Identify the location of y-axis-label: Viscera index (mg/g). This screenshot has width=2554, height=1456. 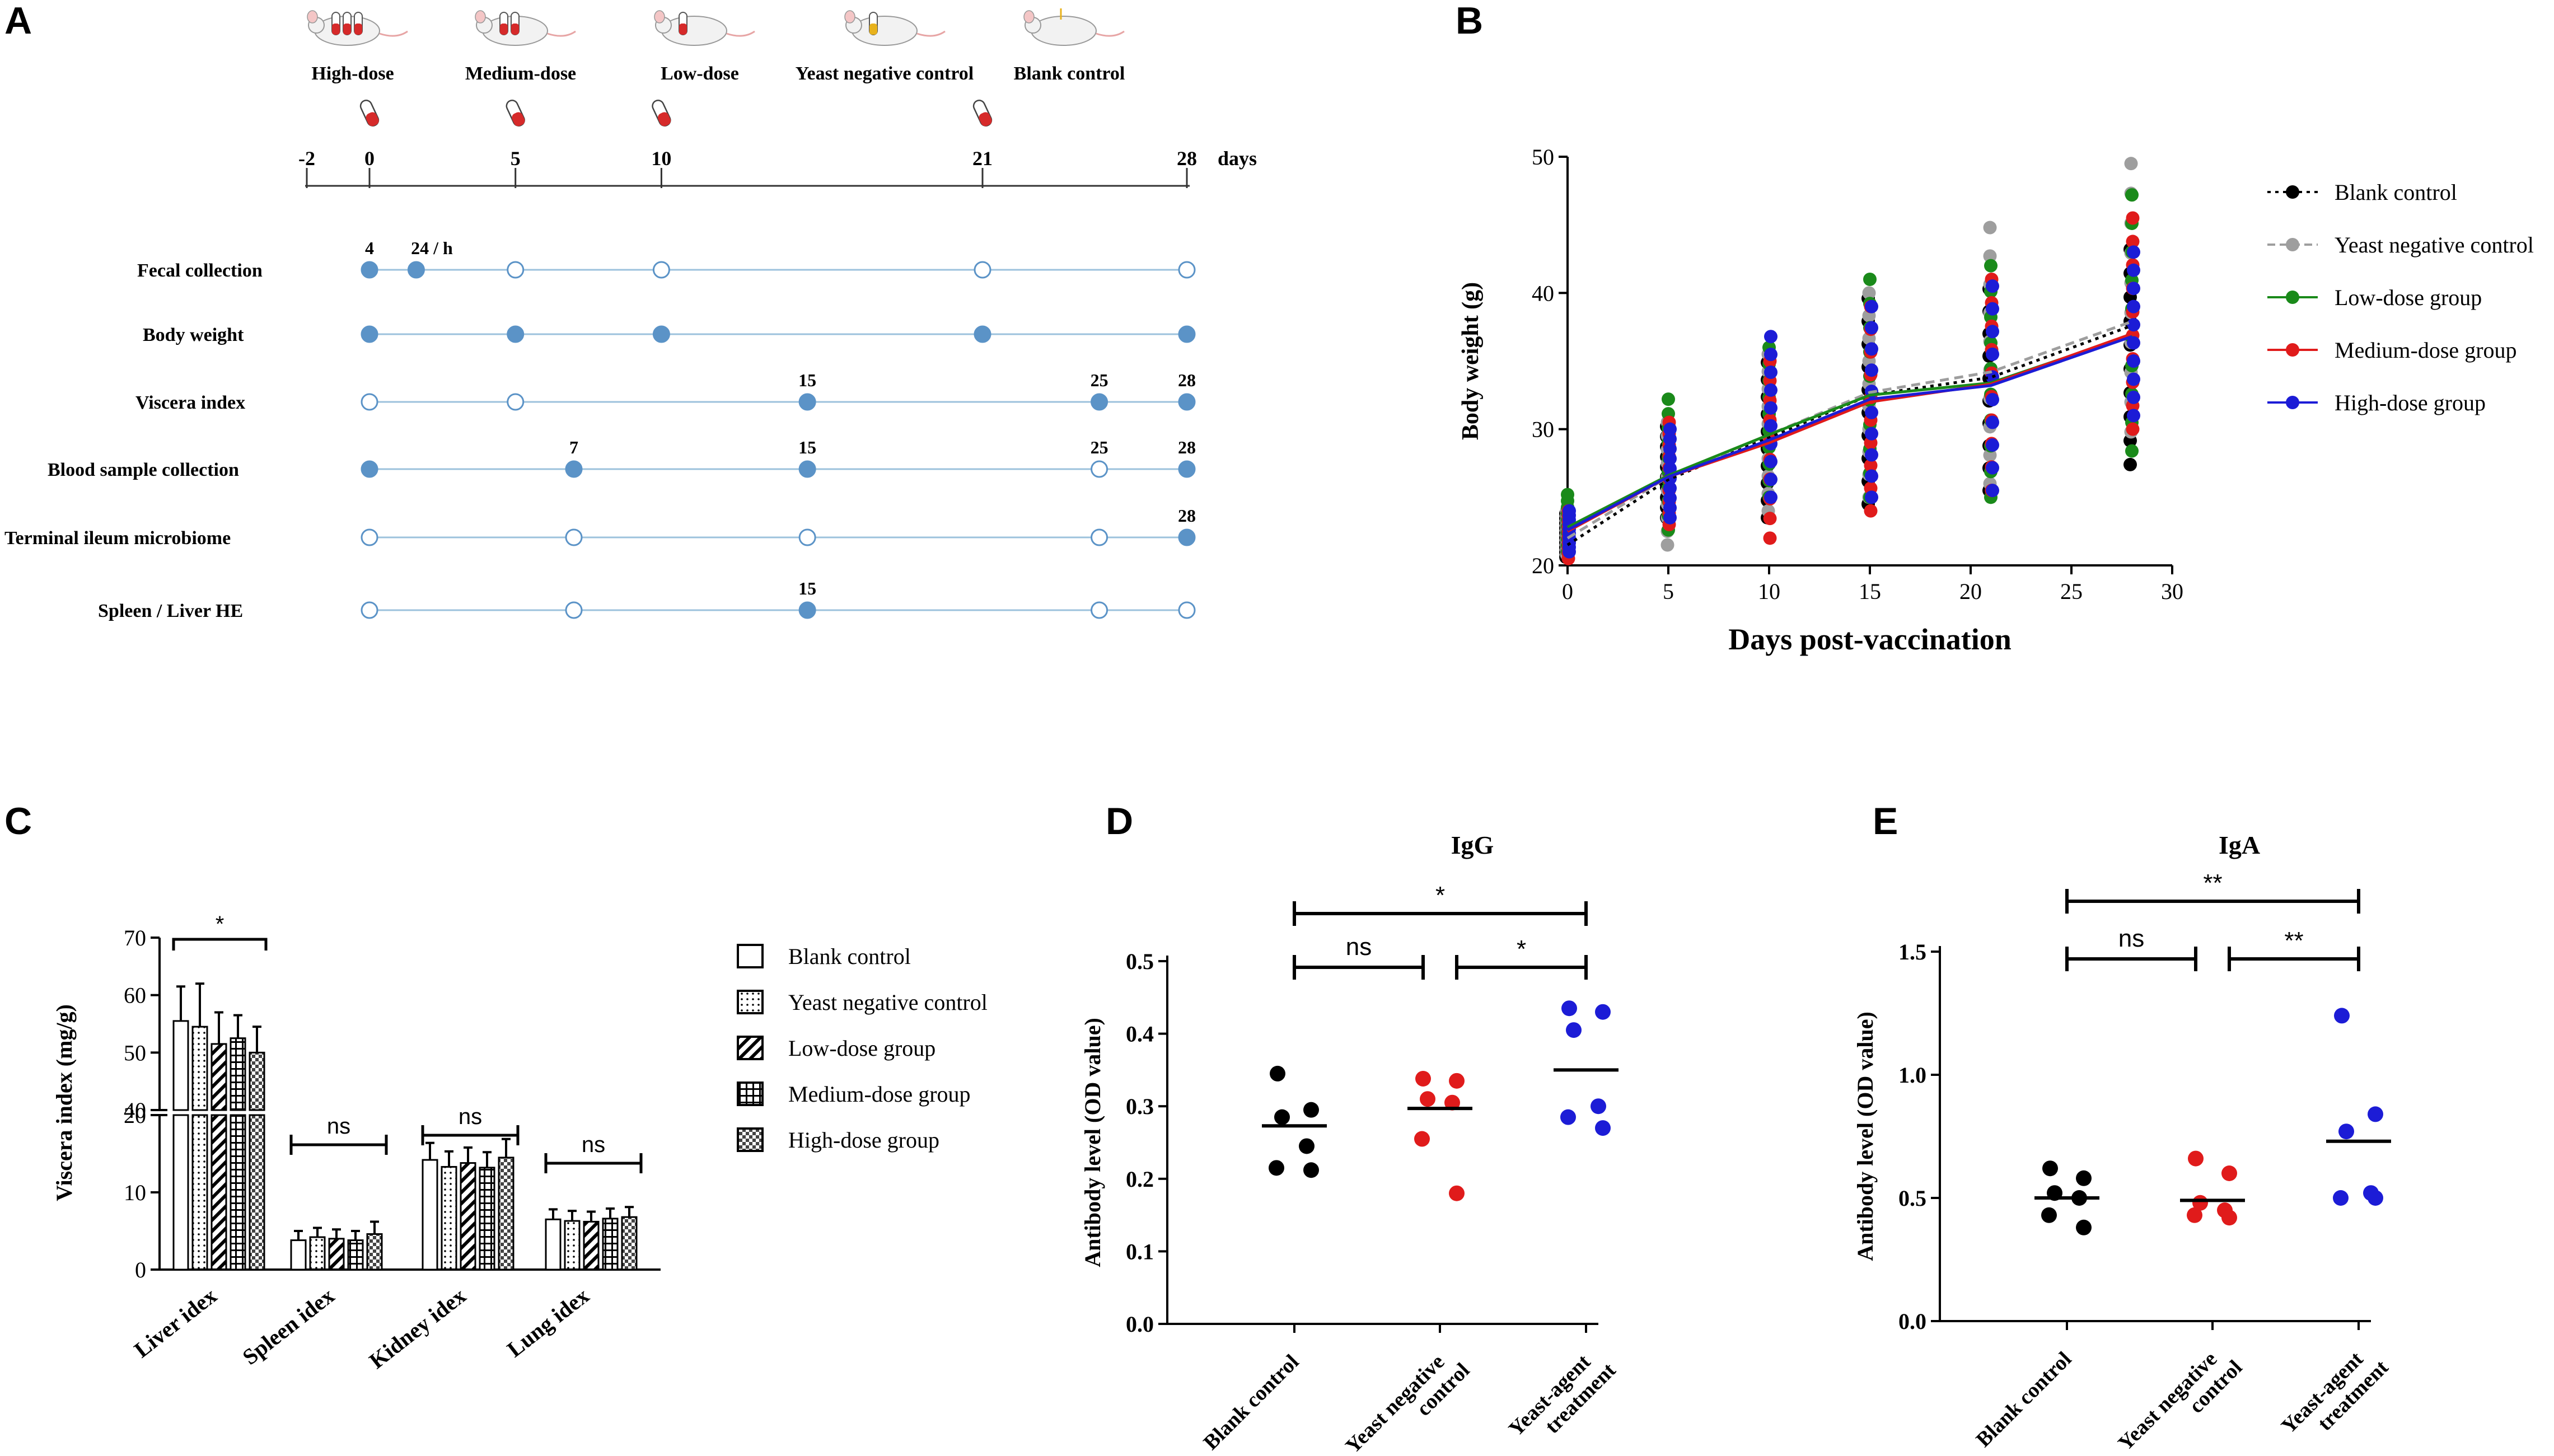
(64, 1102).